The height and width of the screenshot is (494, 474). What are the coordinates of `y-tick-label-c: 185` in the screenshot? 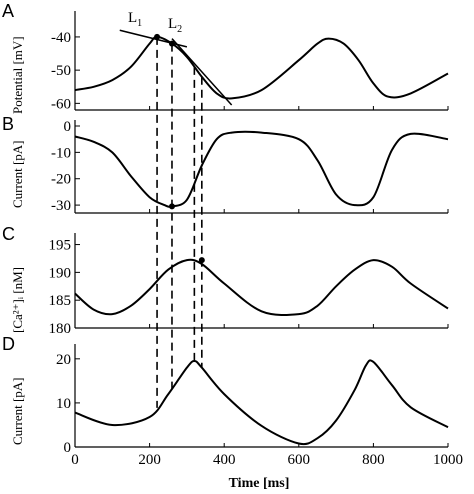 It's located at (60, 301).